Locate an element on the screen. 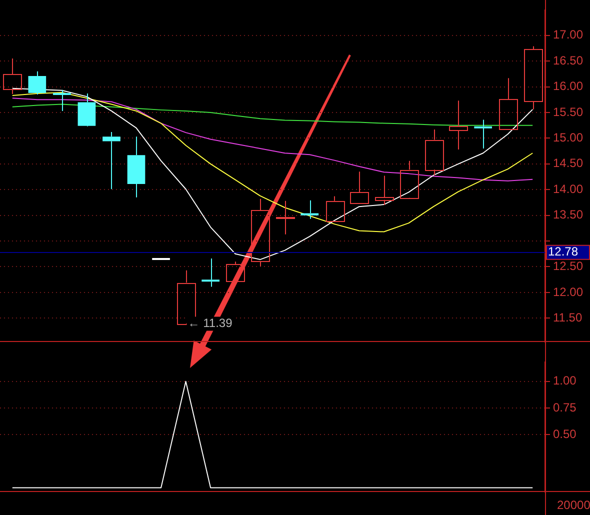 This screenshot has height=515, width=590. text: 20000 is located at coordinates (573, 505).